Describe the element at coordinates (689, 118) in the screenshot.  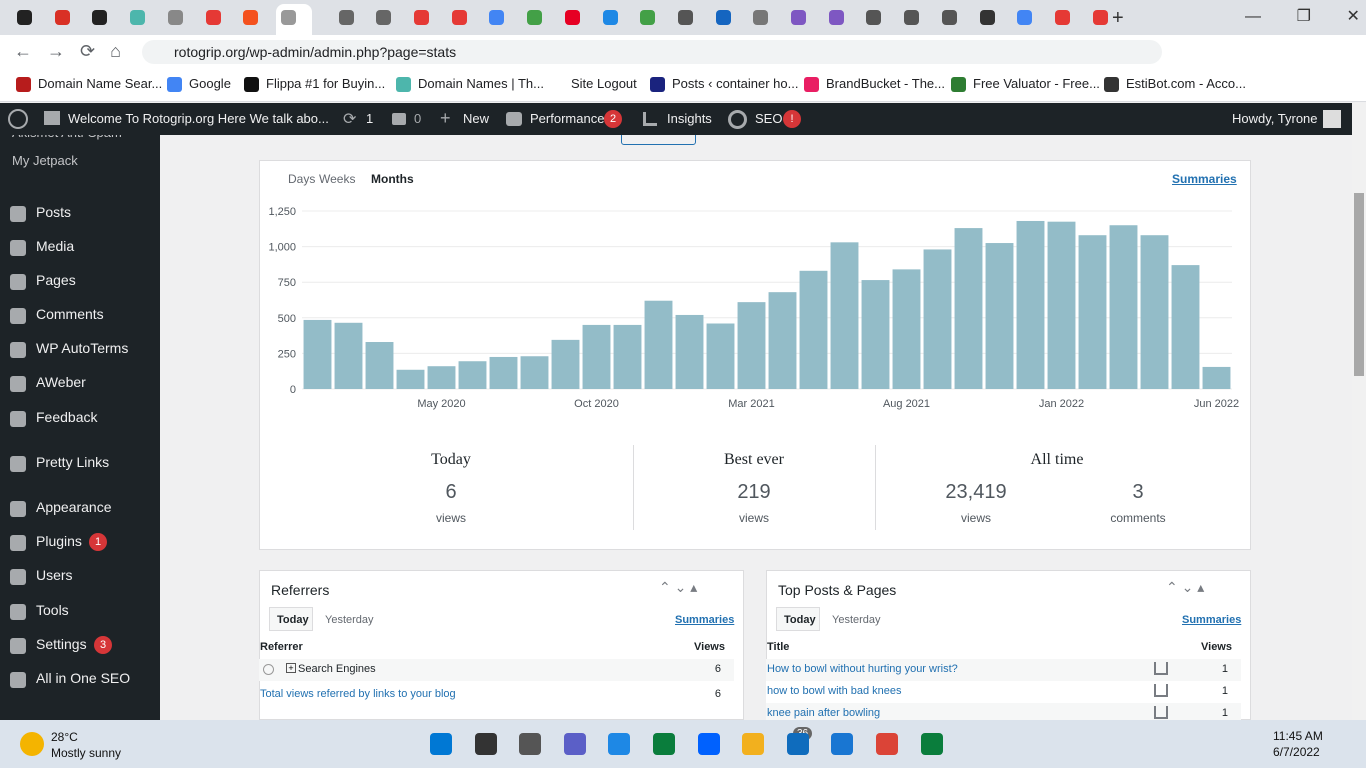
I see `insights-link: Insights` at that location.